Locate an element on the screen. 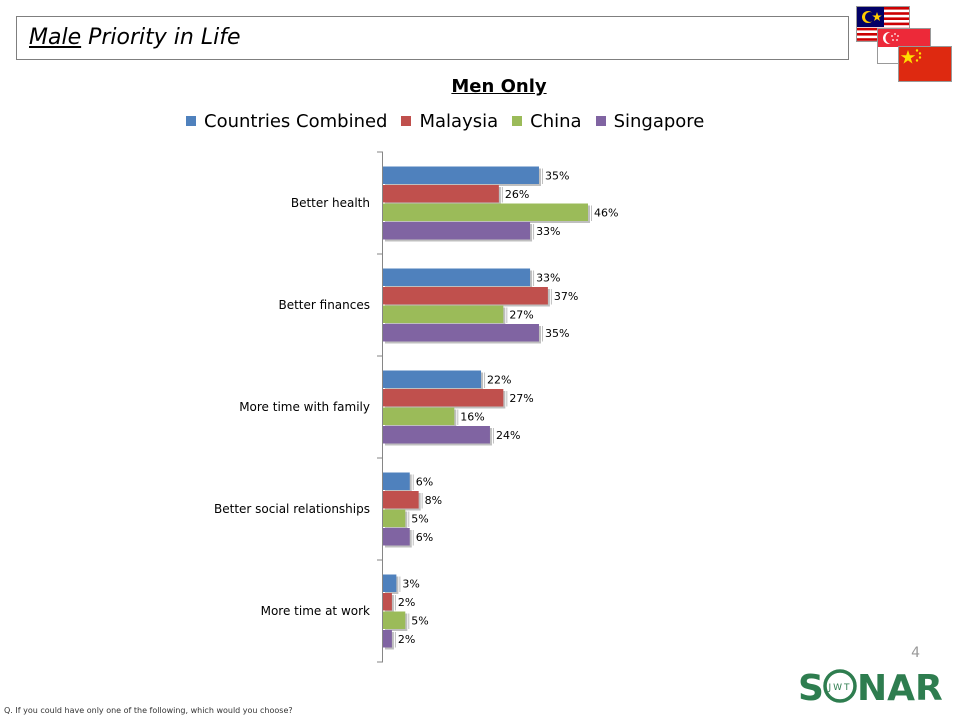 The height and width of the screenshot is (720, 960). legend-label: Malaysia is located at coordinates (459, 121).